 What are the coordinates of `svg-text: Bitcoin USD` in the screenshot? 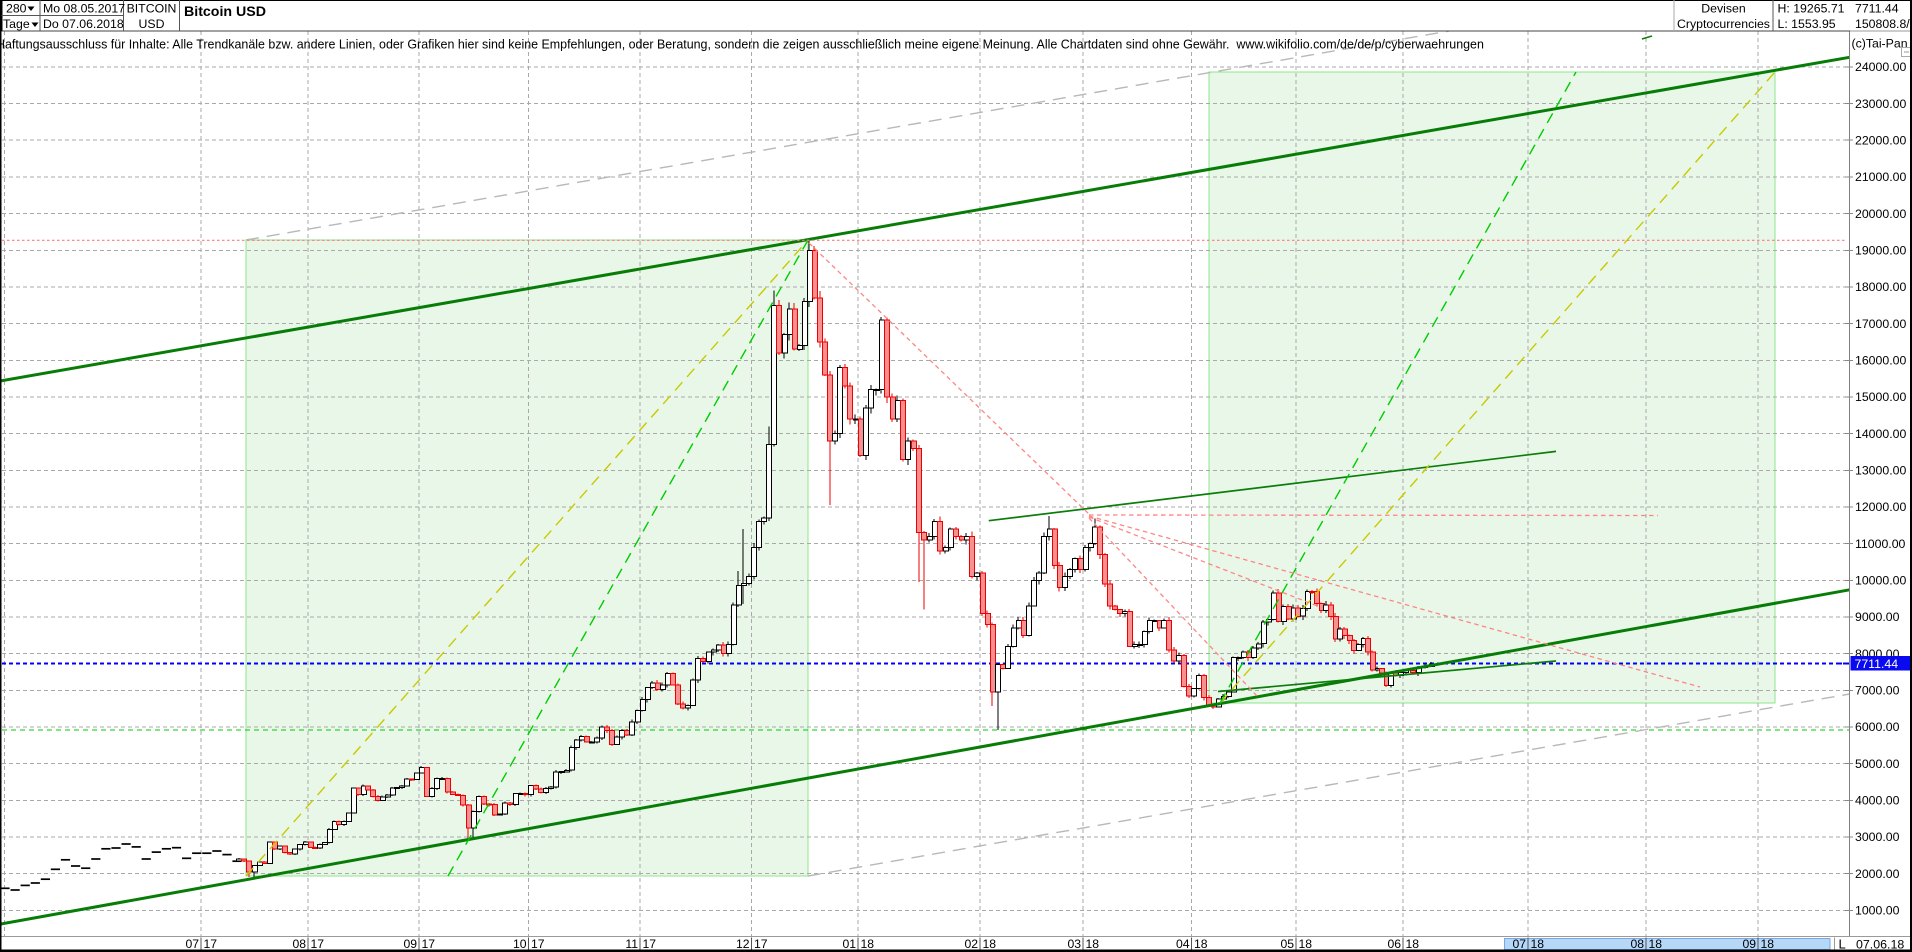 It's located at (225, 12).